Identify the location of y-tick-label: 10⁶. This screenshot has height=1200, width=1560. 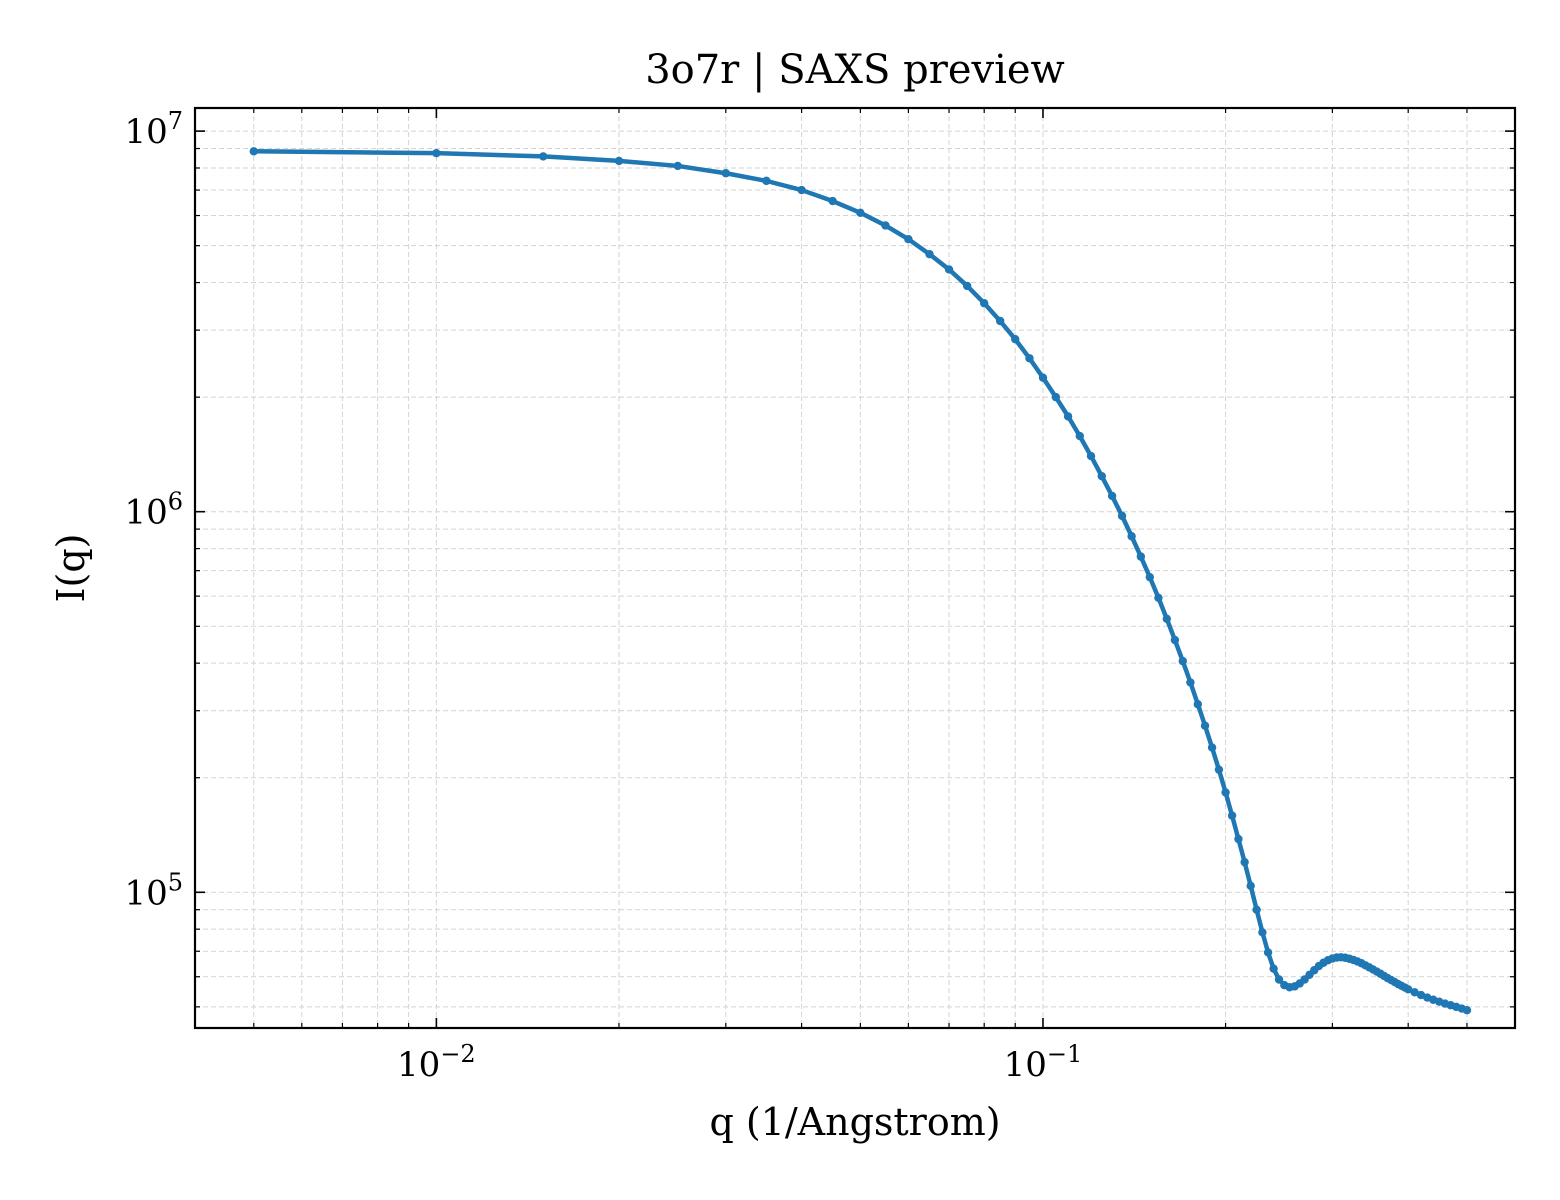
(153, 510).